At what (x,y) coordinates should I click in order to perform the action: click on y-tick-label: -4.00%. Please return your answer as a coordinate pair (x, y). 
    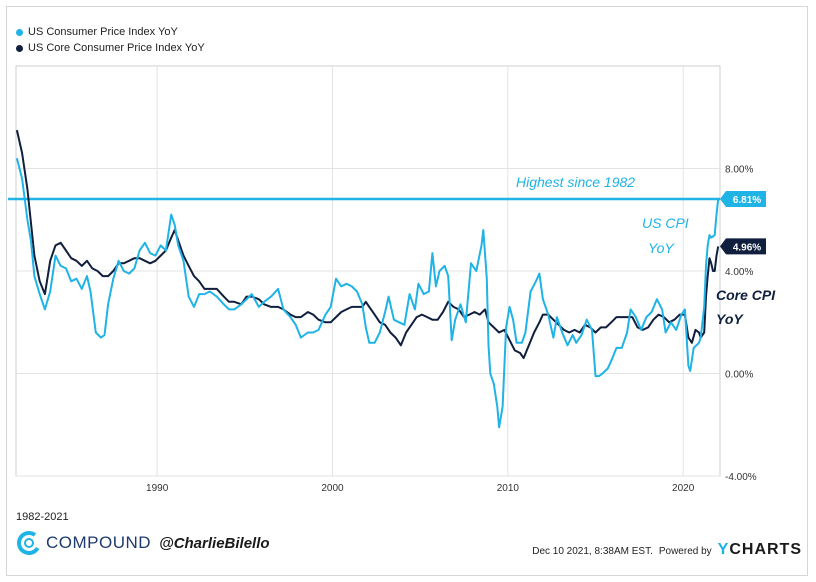
    Looking at the image, I should click on (741, 477).